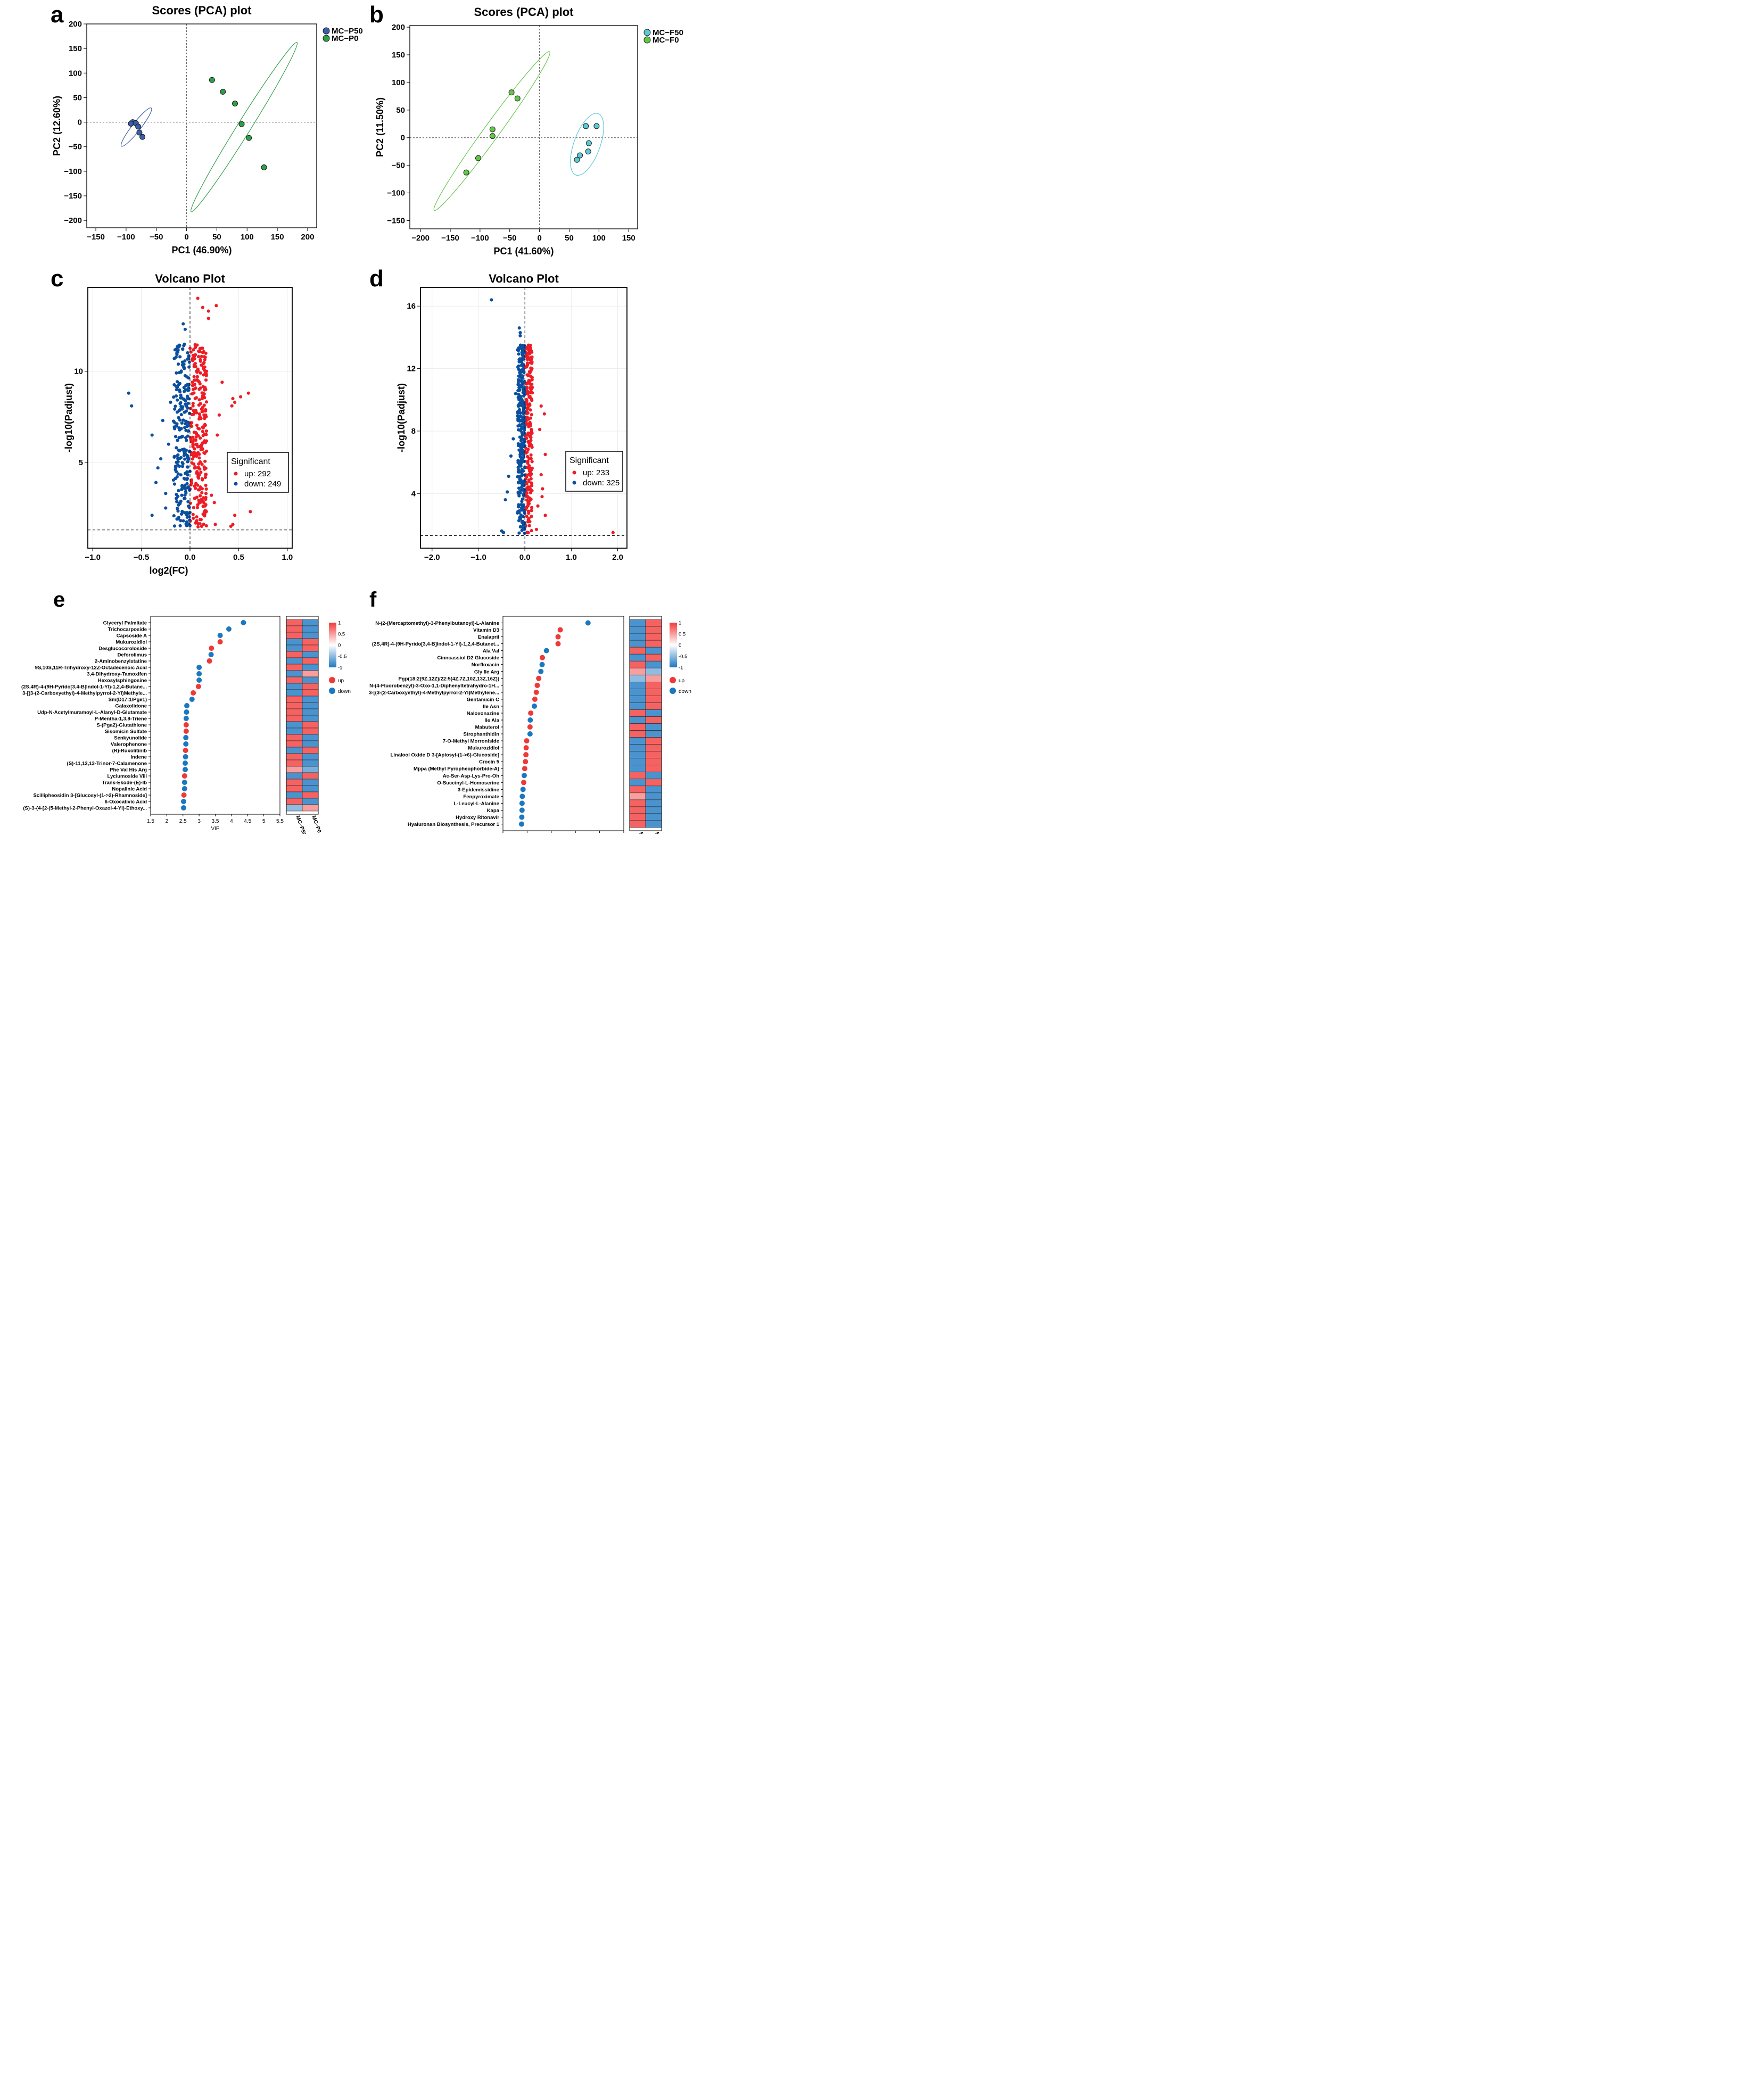  Describe the element at coordinates (258, 472) in the screenshot. I see `legend-box` at that location.